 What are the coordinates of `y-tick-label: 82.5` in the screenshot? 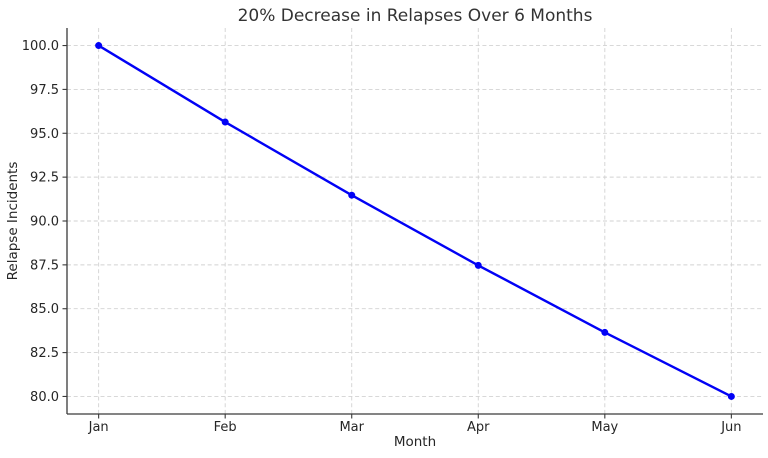 It's located at (44, 353).